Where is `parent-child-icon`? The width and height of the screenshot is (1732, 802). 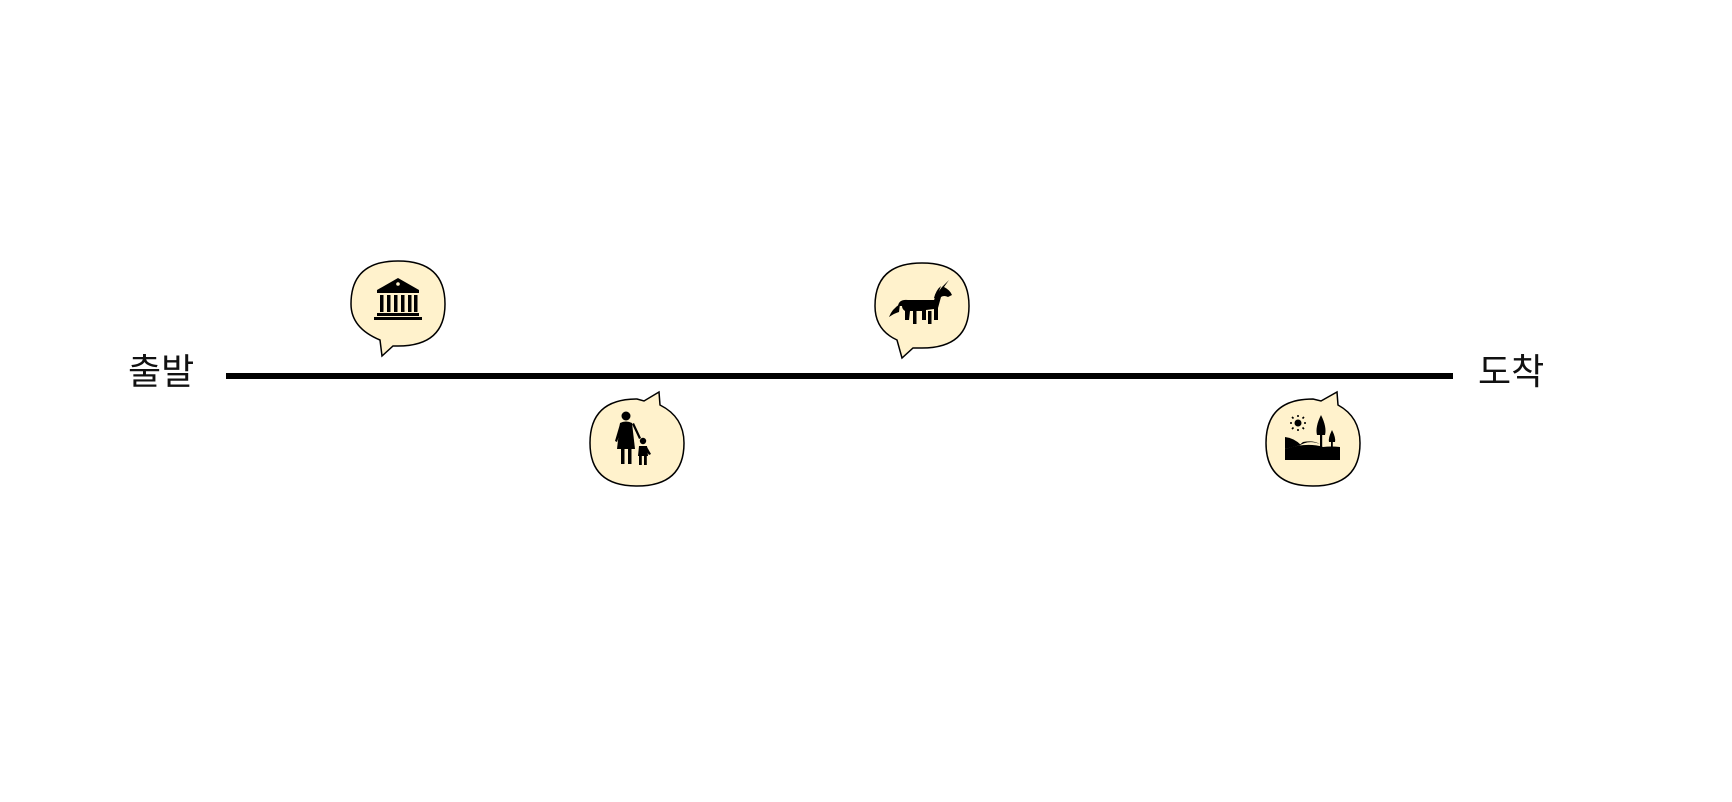 parent-child-icon is located at coordinates (633, 438).